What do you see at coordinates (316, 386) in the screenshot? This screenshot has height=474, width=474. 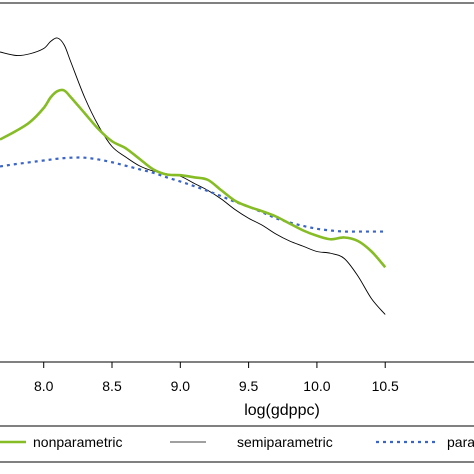 I see `x-tick-label: 10.0` at bounding box center [316, 386].